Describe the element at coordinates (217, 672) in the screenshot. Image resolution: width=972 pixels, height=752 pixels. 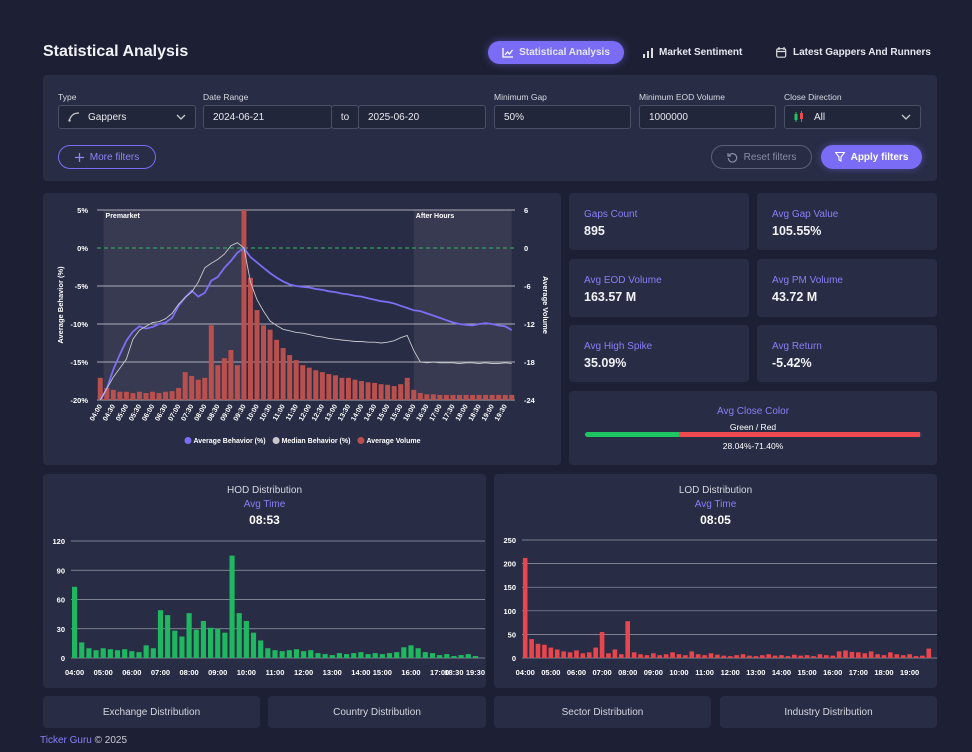
I see `x-tick-label: 09:00` at that location.